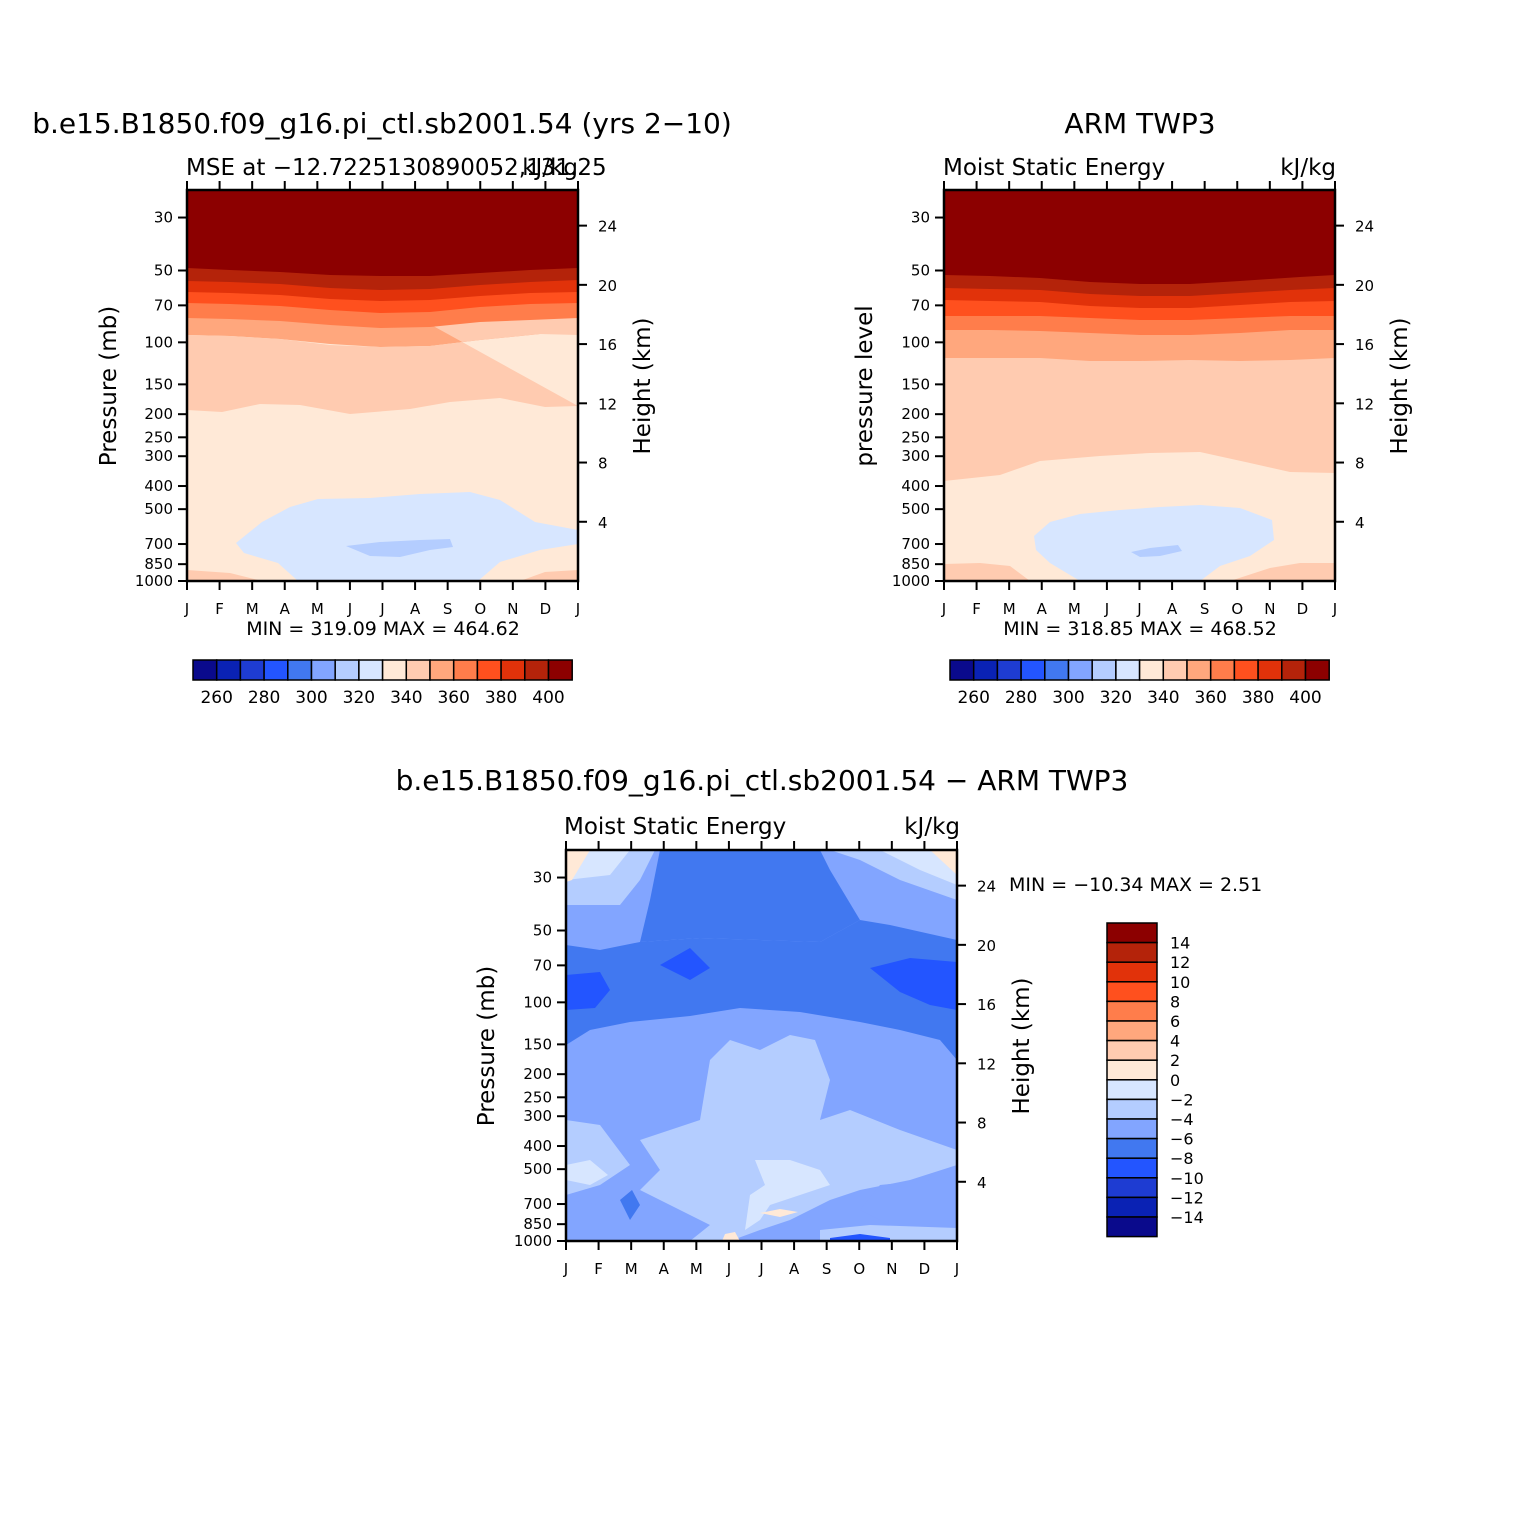  Describe the element at coordinates (986, 1064) in the screenshot. I see `height-tick-label: 12` at that location.